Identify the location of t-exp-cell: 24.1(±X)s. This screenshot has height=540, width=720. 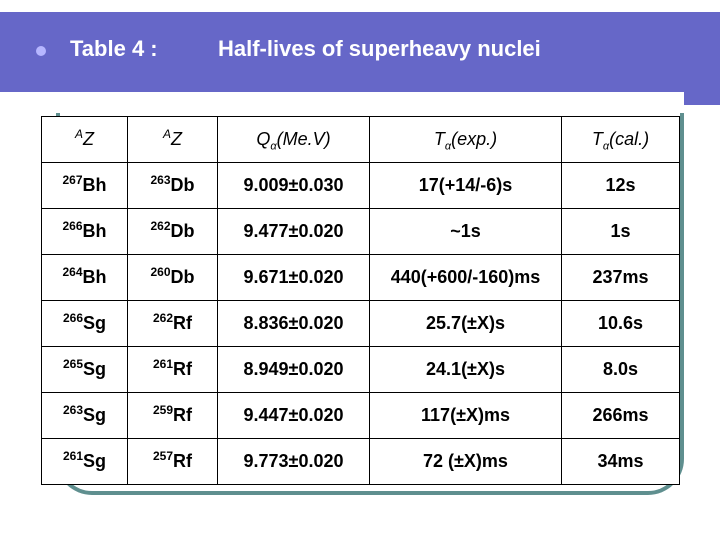
(465, 369).